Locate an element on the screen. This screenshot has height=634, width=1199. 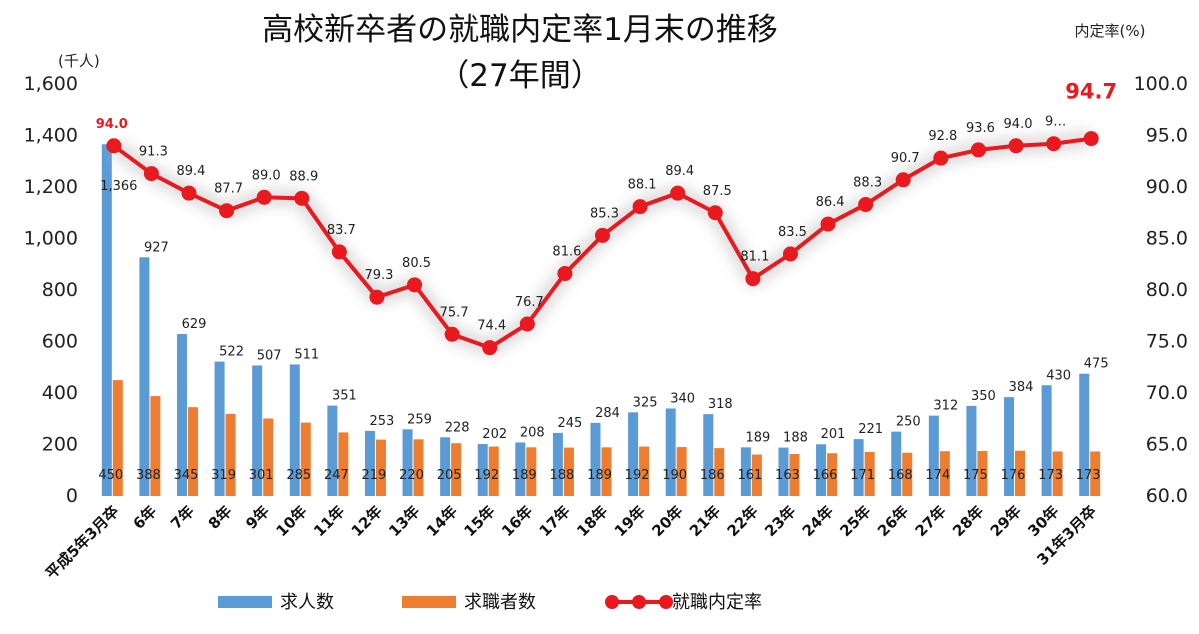
x-tick-label: 17年 is located at coordinates (555, 521).